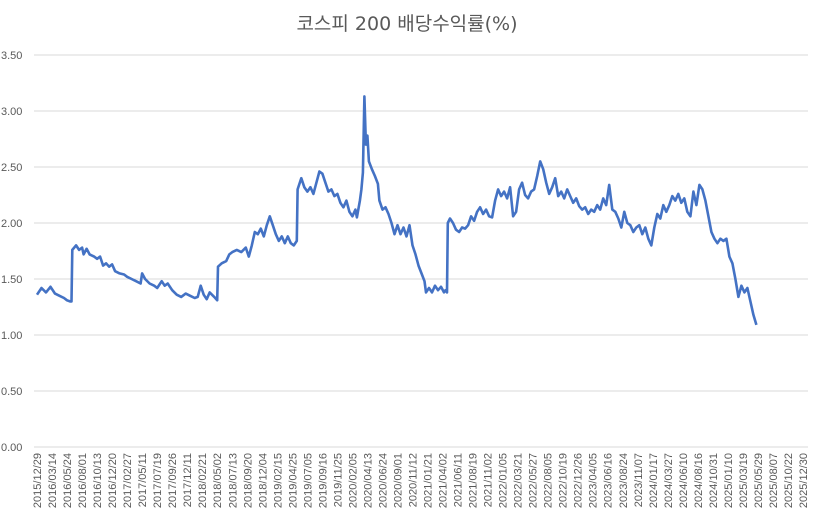 The height and width of the screenshot is (526, 814). Describe the element at coordinates (368, 480) in the screenshot. I see `x-tick-label: 2020/04/13` at that location.